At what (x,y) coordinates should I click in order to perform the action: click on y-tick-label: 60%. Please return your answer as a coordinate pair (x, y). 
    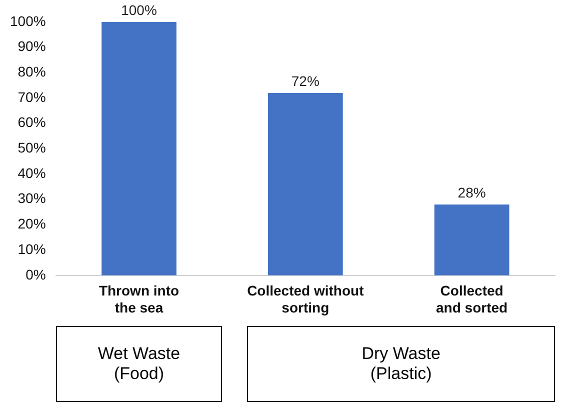
    Looking at the image, I should click on (32, 122).